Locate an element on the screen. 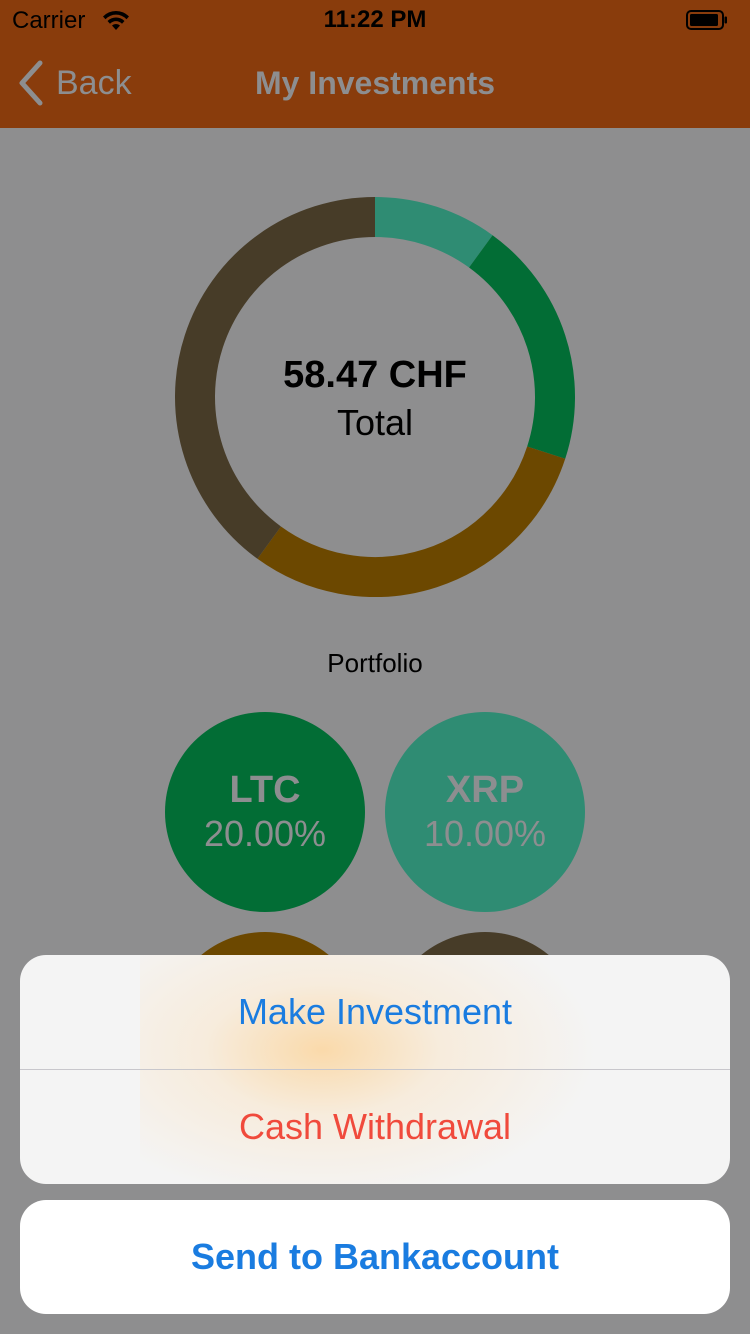 The width and height of the screenshot is (750, 1334). send-to-bankaccount-button: Send to Bankaccount is located at coordinates (375, 1257).